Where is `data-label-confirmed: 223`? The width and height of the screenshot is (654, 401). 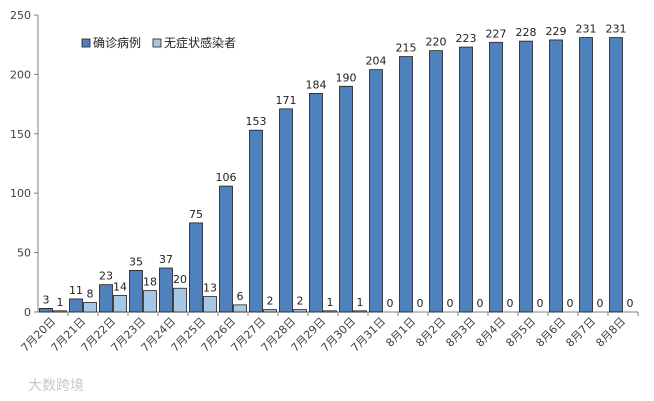
data-label-confirmed: 223 is located at coordinates (466, 38).